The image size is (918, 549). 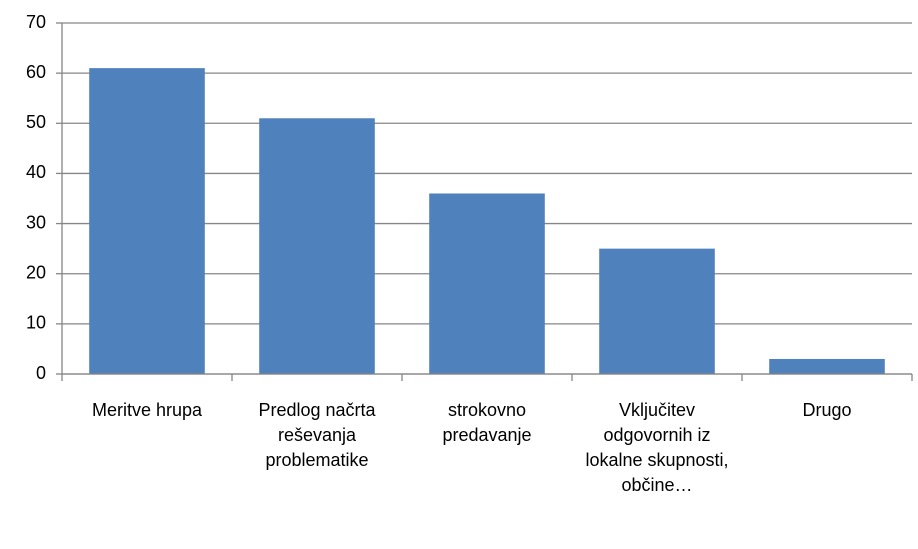 What do you see at coordinates (487, 422) in the screenshot?
I see `x-tick-label: strokovno predavanje` at bounding box center [487, 422].